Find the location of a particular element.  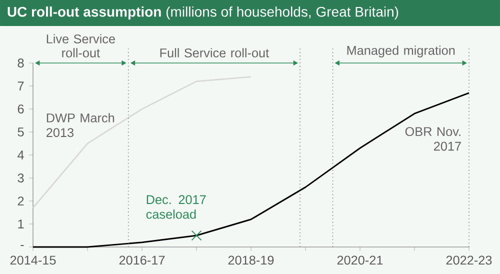

text: Managed migration is located at coordinates (401, 52).